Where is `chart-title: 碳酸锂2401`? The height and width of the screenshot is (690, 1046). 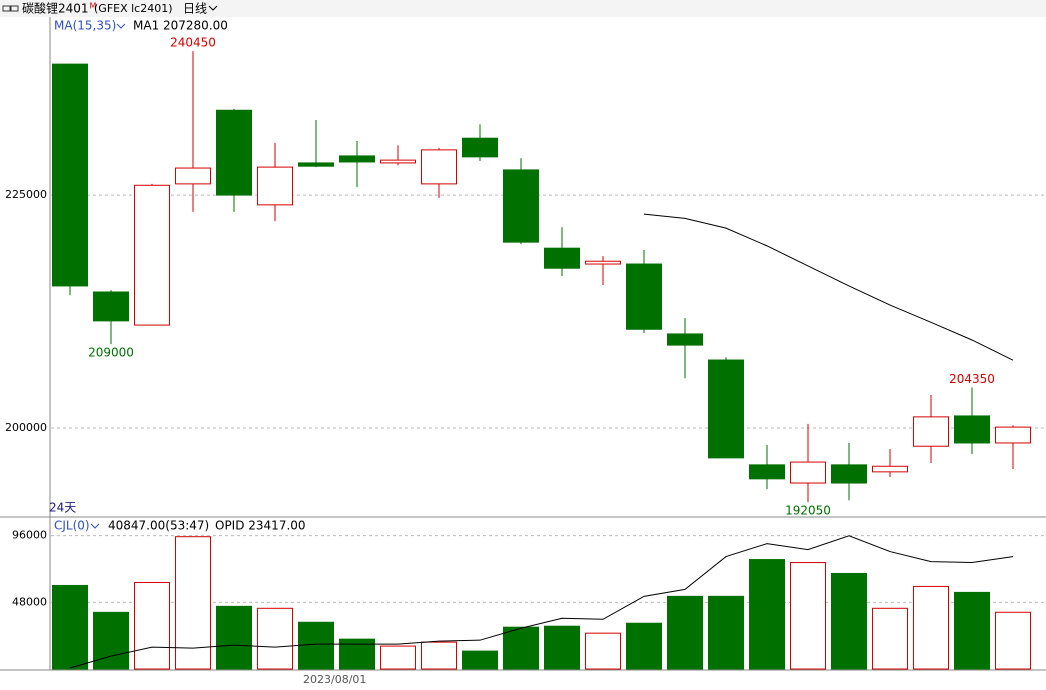 chart-title: 碳酸锂2401 is located at coordinates (55, 8).